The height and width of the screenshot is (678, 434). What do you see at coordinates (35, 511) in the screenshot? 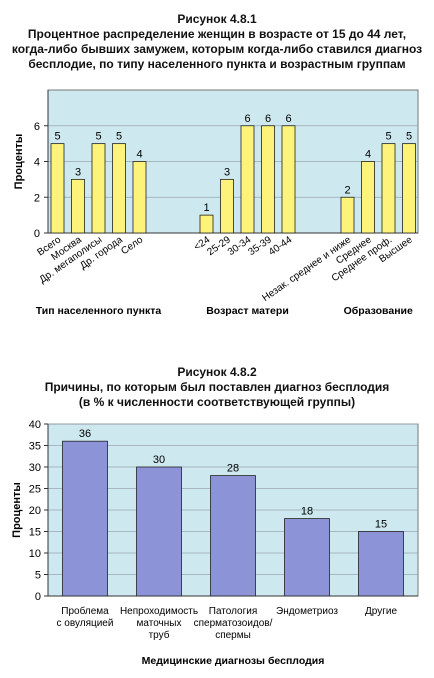
I see `y-tick-label: 20` at bounding box center [35, 511].